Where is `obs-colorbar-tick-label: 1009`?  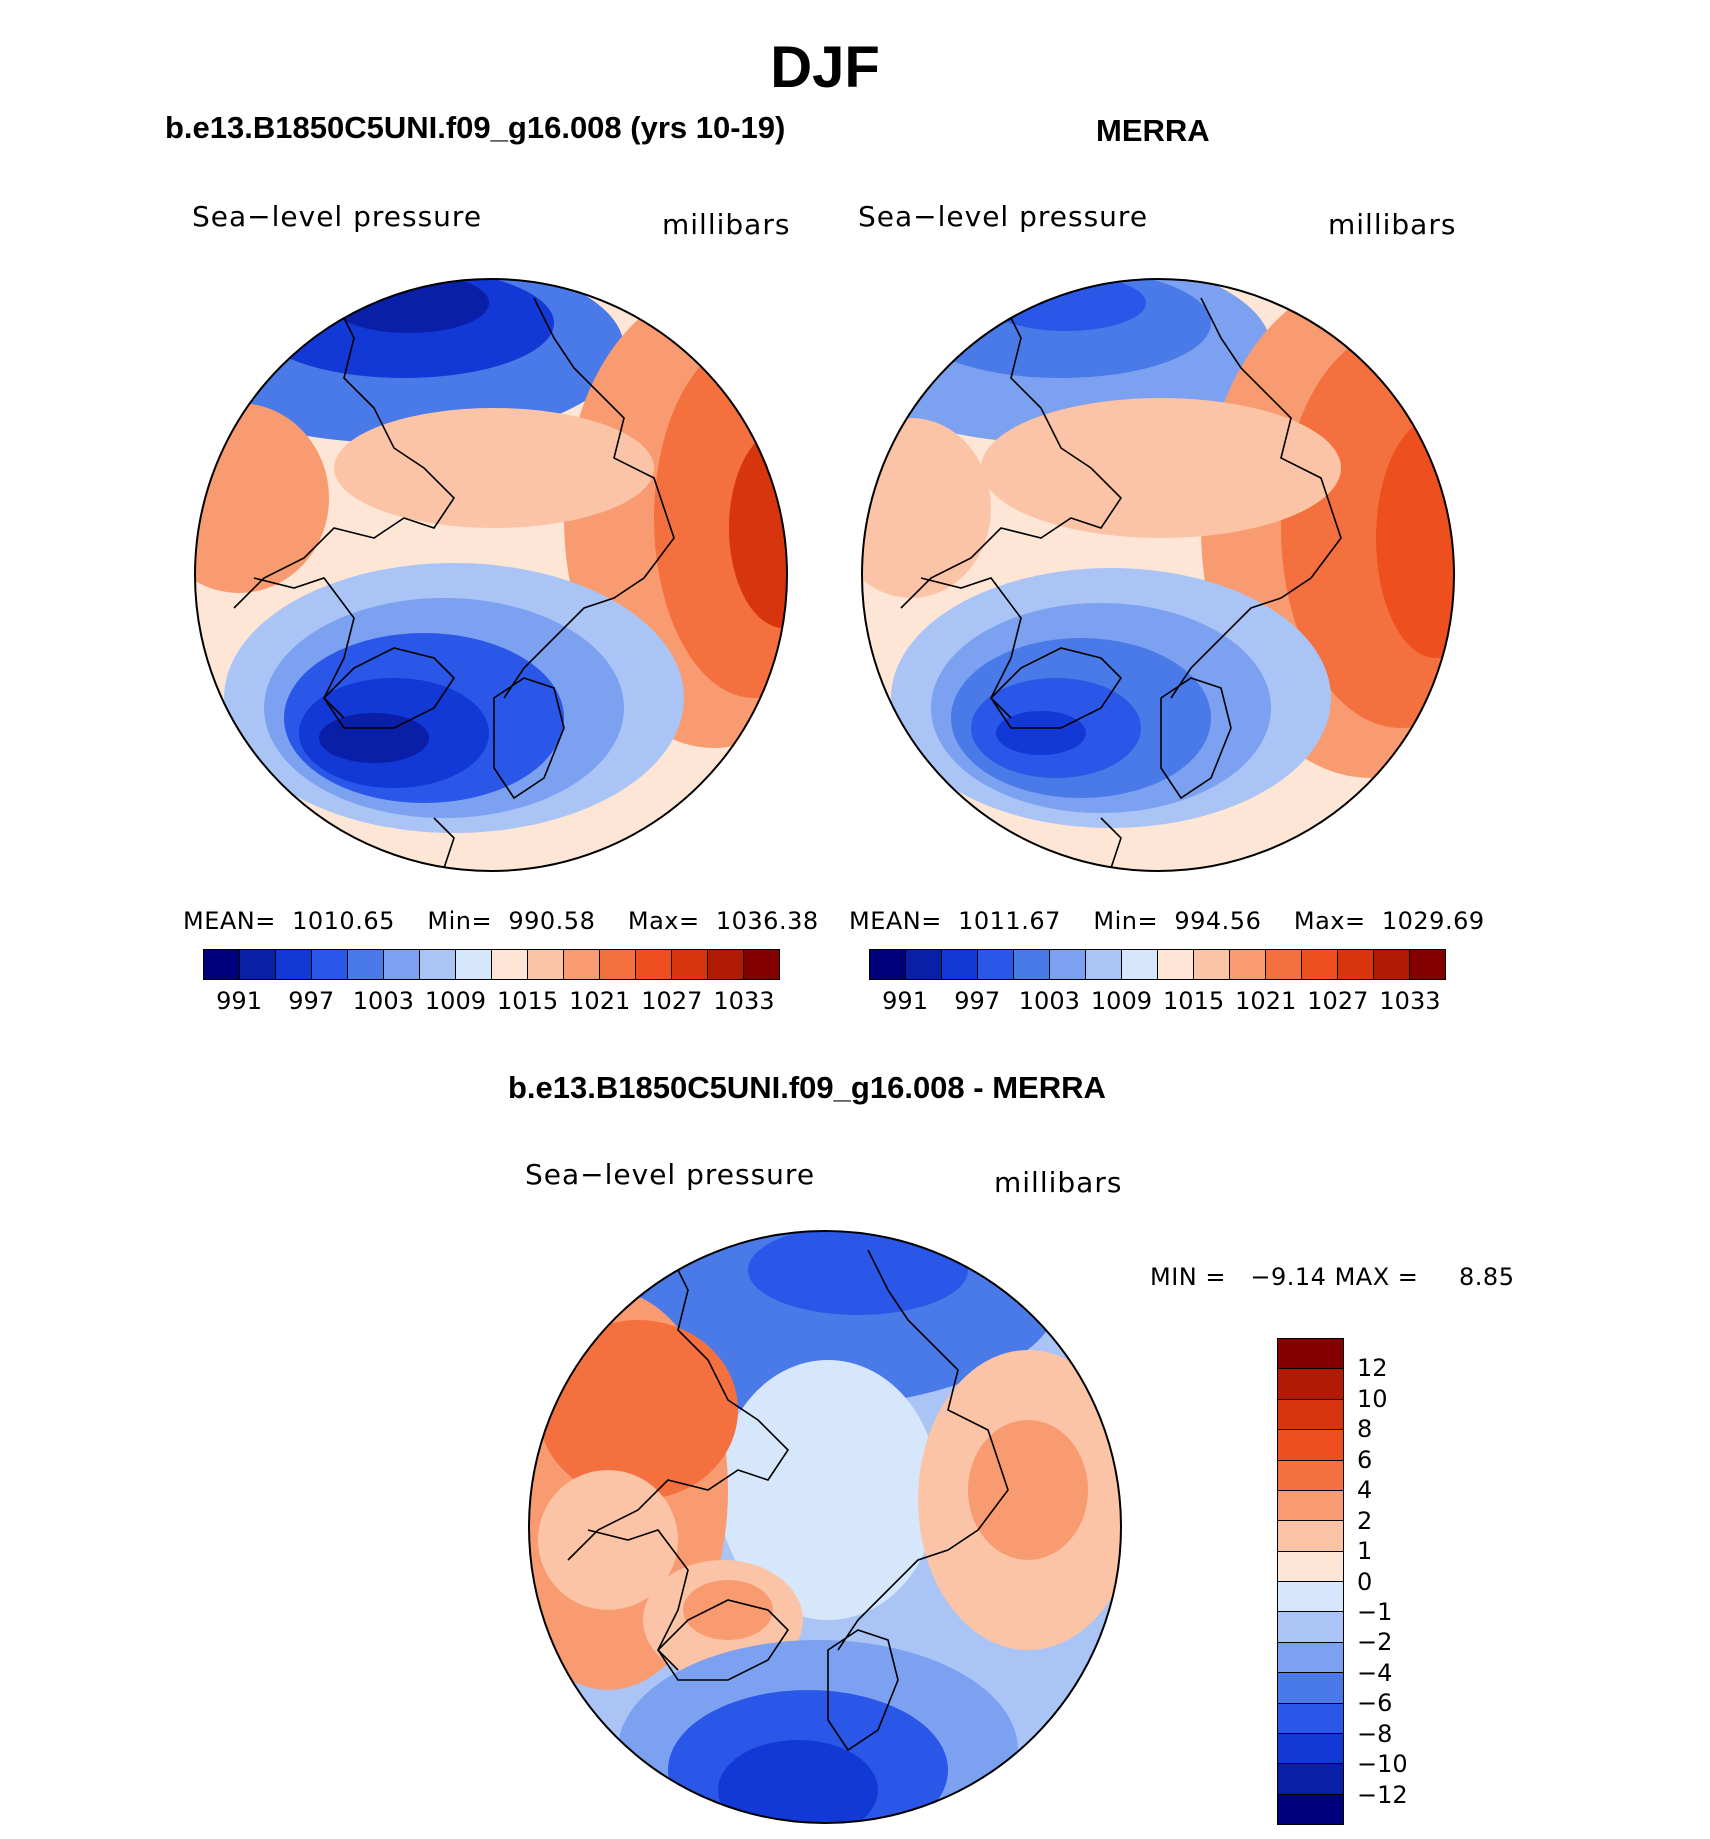 obs-colorbar-tick-label: 1009 is located at coordinates (1121, 1001).